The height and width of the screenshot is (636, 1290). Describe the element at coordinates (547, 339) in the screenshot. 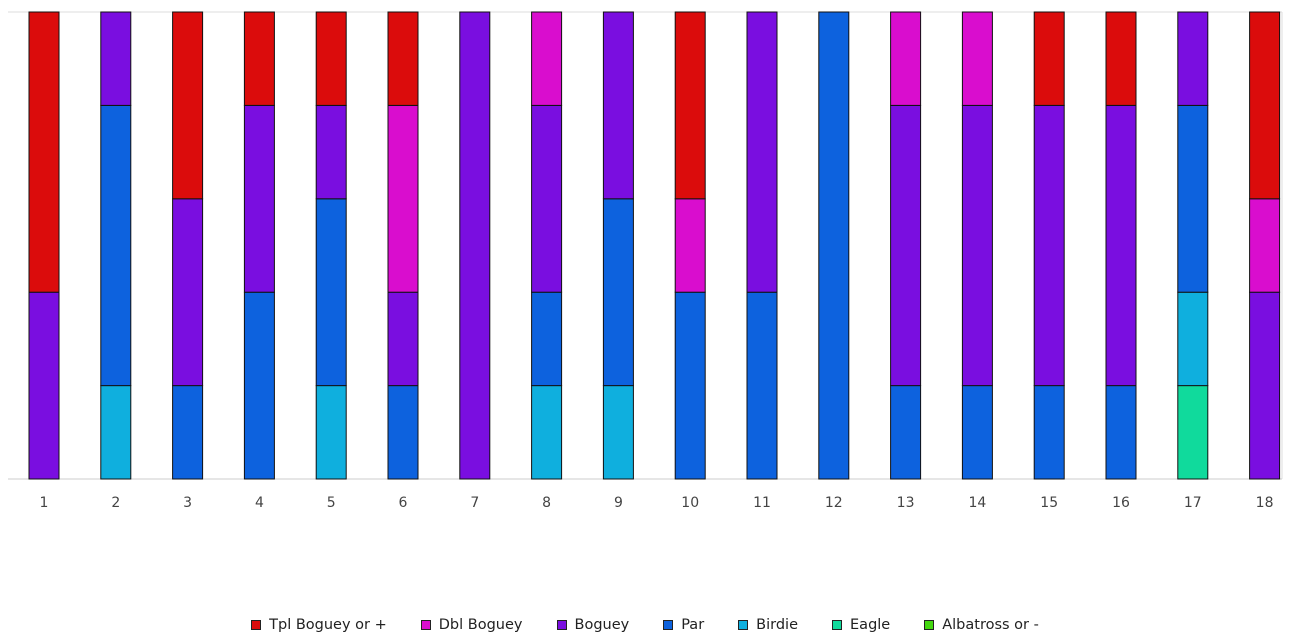

I see `bar-segment-hole-8-par` at that location.